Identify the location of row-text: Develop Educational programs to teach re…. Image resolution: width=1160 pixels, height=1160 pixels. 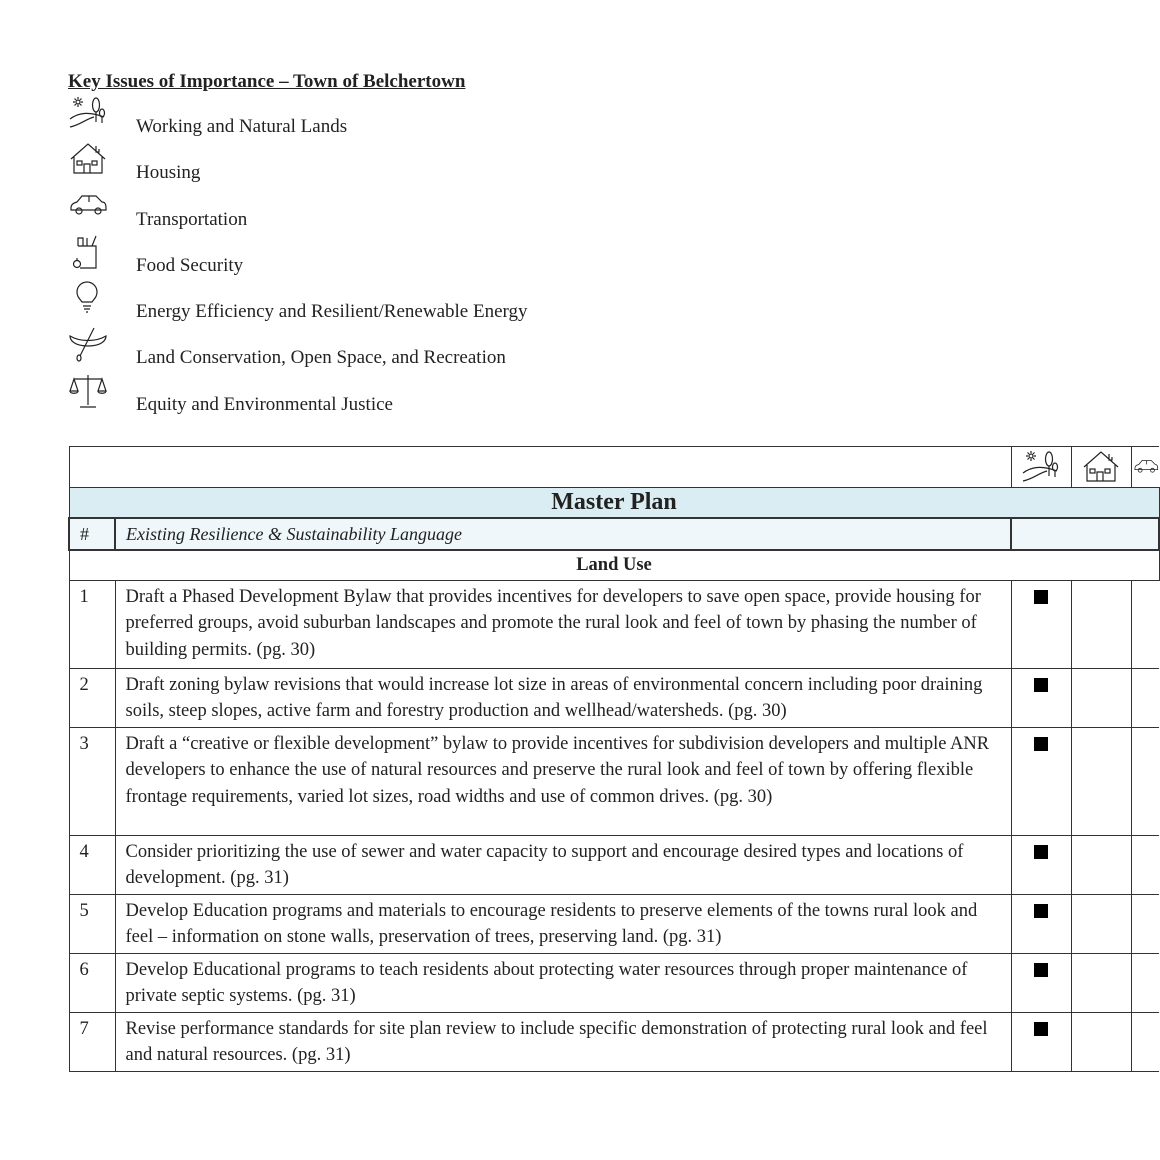
(563, 982).